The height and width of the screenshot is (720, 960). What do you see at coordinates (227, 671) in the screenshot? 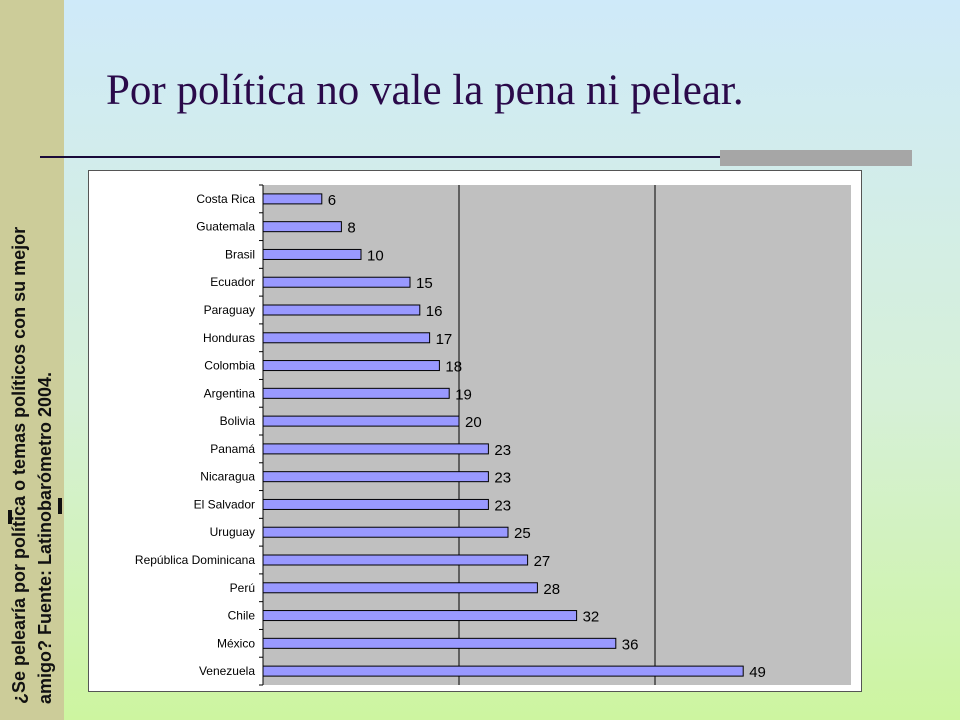
I see `category-label: Venezuela` at bounding box center [227, 671].